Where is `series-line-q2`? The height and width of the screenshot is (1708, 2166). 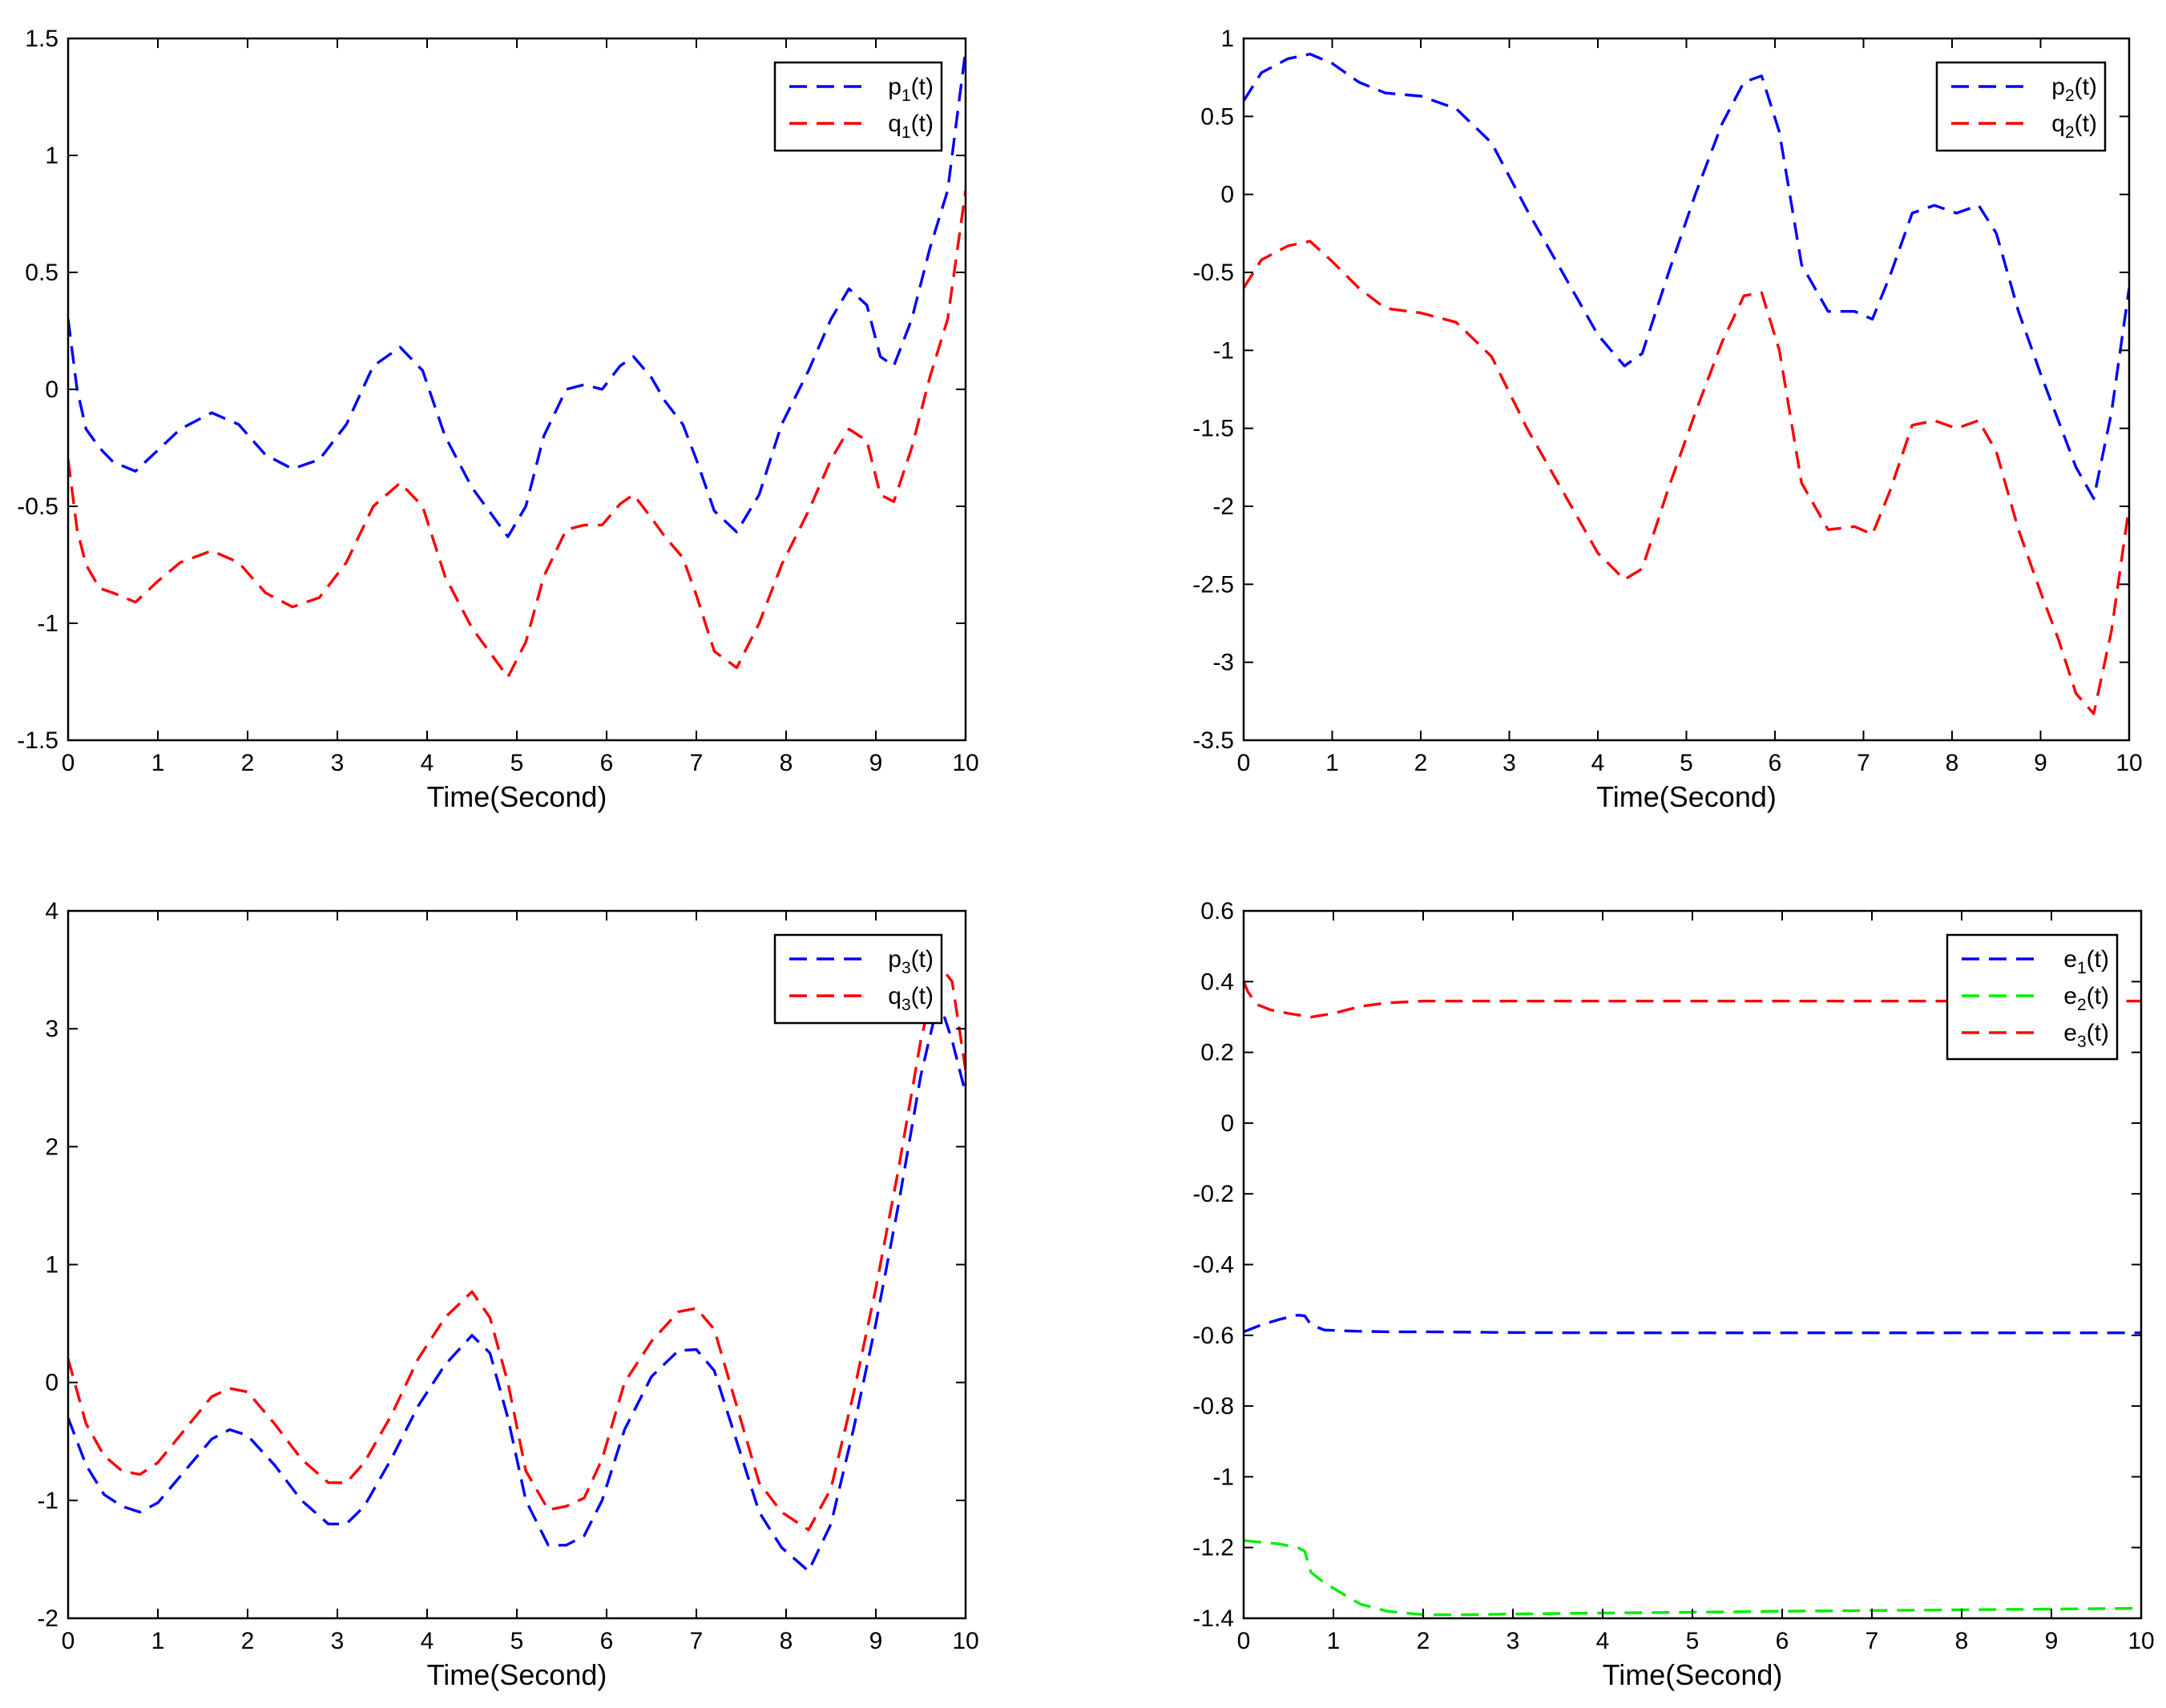 series-line-q2 is located at coordinates (1686, 477).